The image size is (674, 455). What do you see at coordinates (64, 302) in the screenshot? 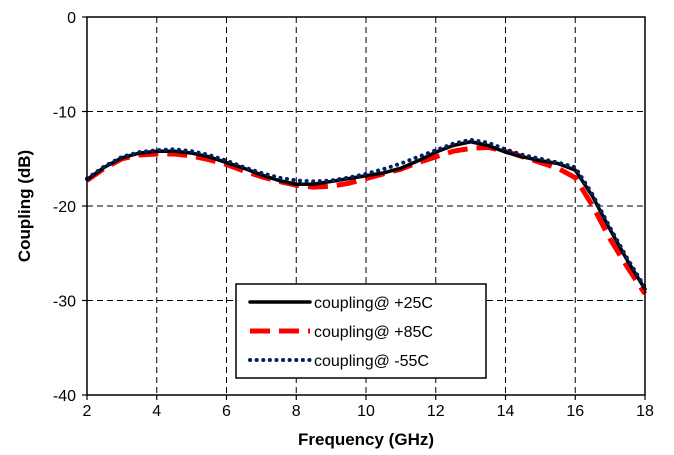
I see `y-tick-label: -30` at bounding box center [64, 302].